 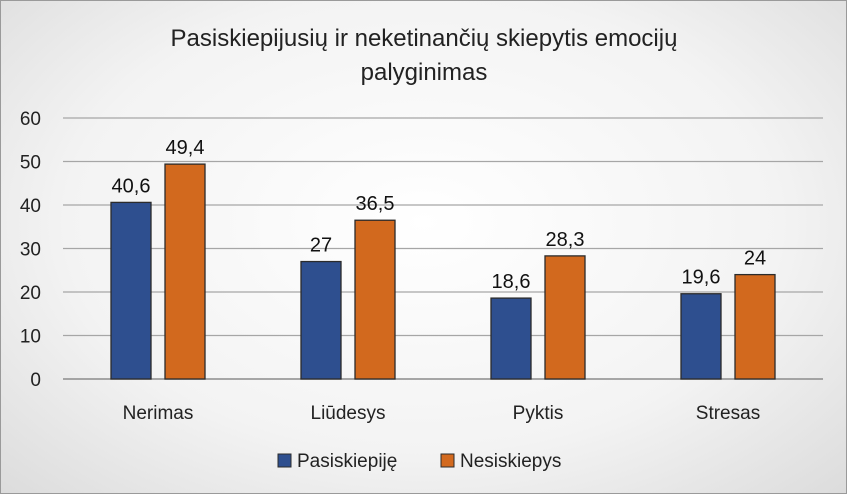 I want to click on y-tick-label: 40, so click(x=30, y=206).